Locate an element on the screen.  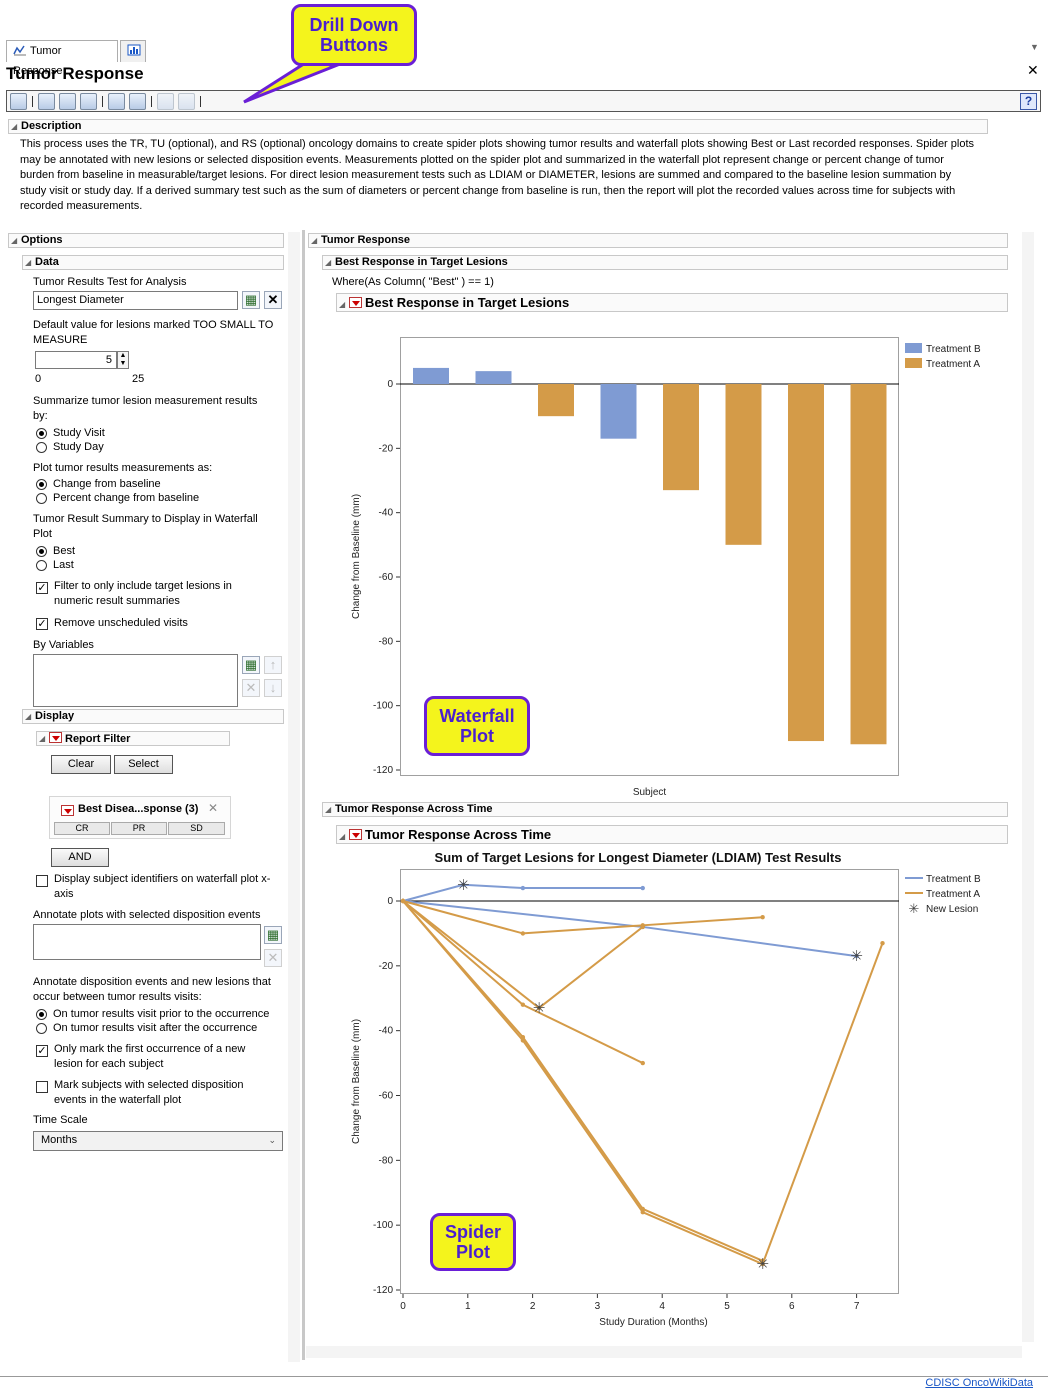
subject-filter-icon is located at coordinates (116, 101).